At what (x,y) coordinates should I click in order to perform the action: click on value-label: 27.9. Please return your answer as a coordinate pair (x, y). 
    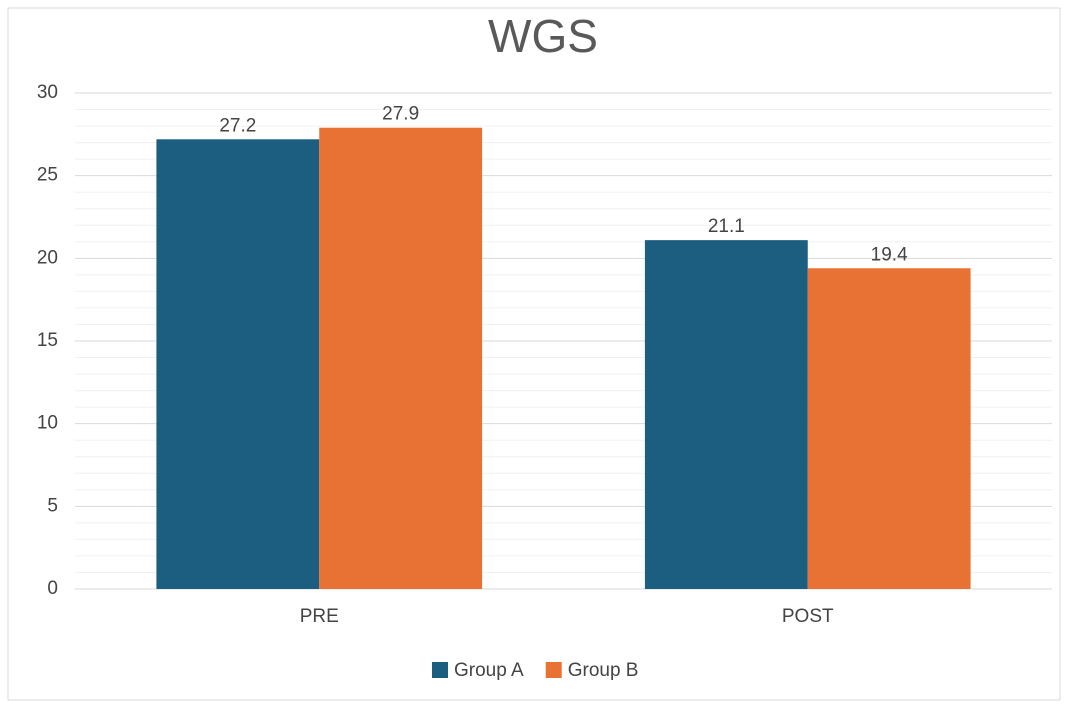
    Looking at the image, I should click on (400, 114).